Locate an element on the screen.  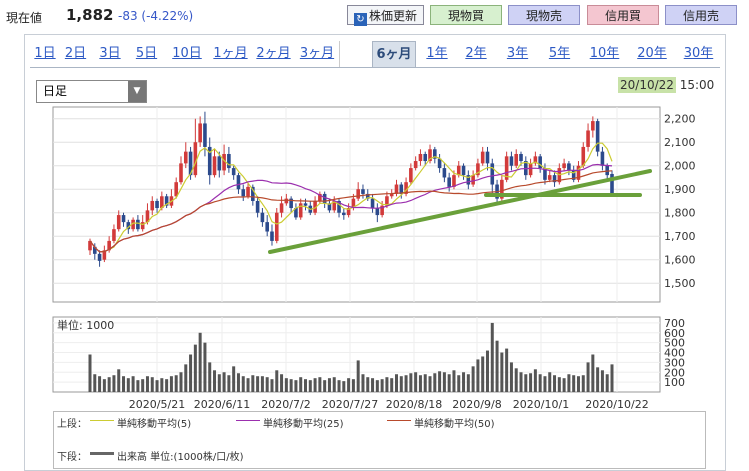
tab-2d: 2日 is located at coordinates (76, 54).